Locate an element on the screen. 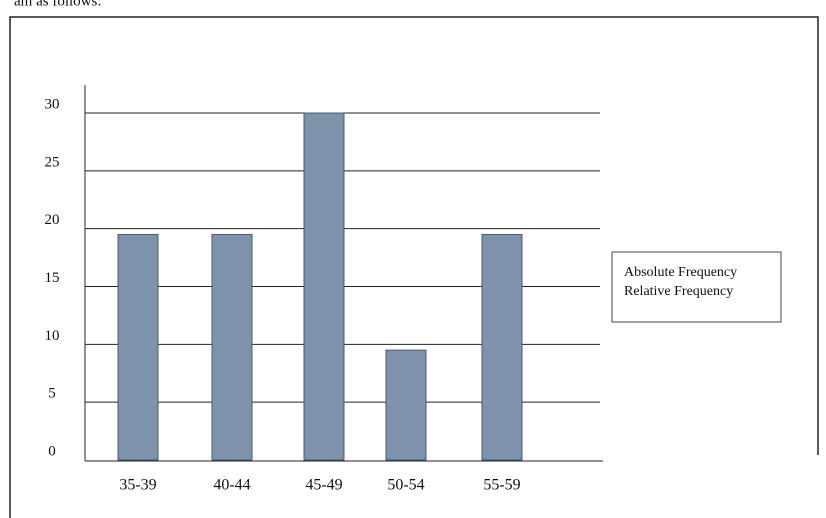 This screenshot has width=826, height=518. legend-box is located at coordinates (696, 287).